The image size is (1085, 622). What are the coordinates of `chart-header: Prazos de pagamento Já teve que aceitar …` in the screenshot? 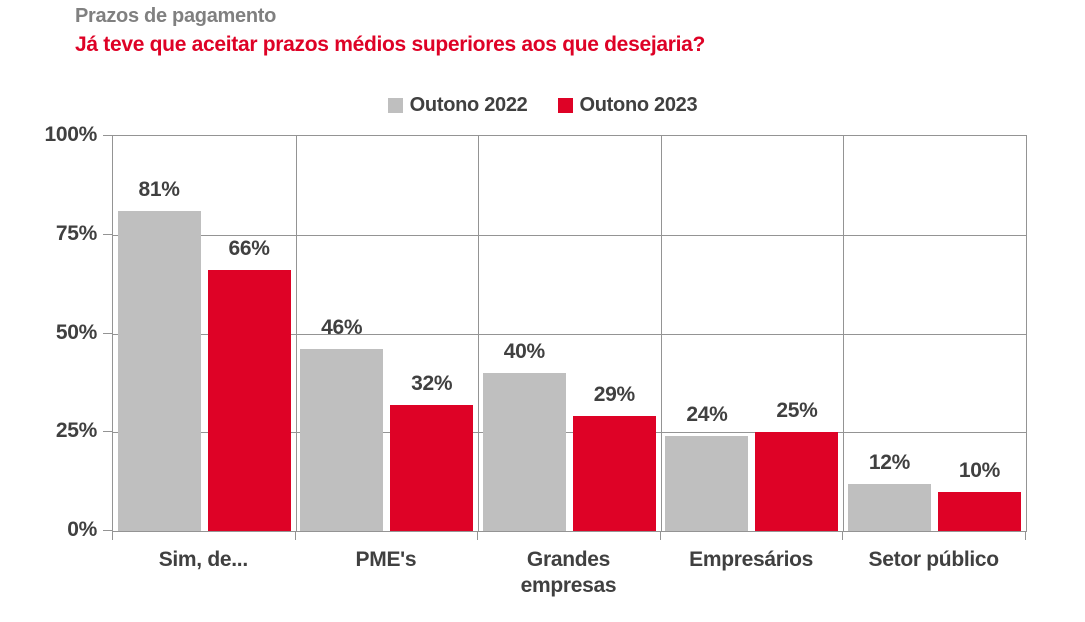 It's located at (390, 31).